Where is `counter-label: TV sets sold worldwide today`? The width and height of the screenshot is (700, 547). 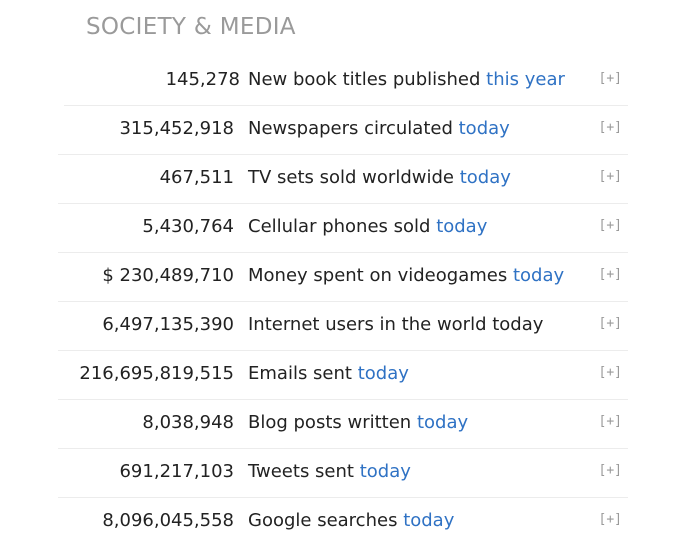 counter-label: TV sets sold worldwide today is located at coordinates (379, 177).